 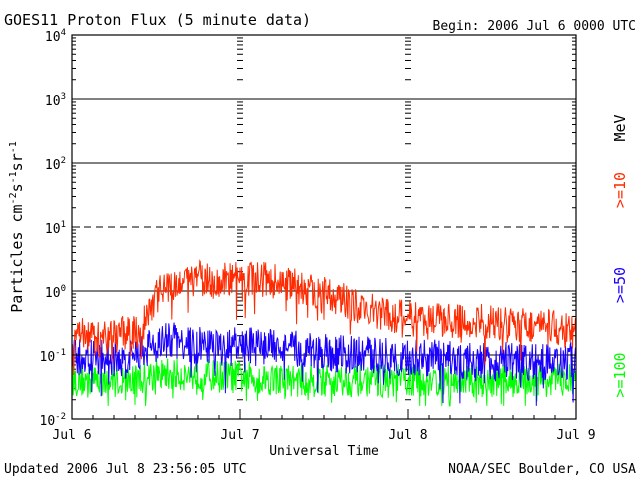 I want to click on series-line-p100, so click(x=324, y=382).